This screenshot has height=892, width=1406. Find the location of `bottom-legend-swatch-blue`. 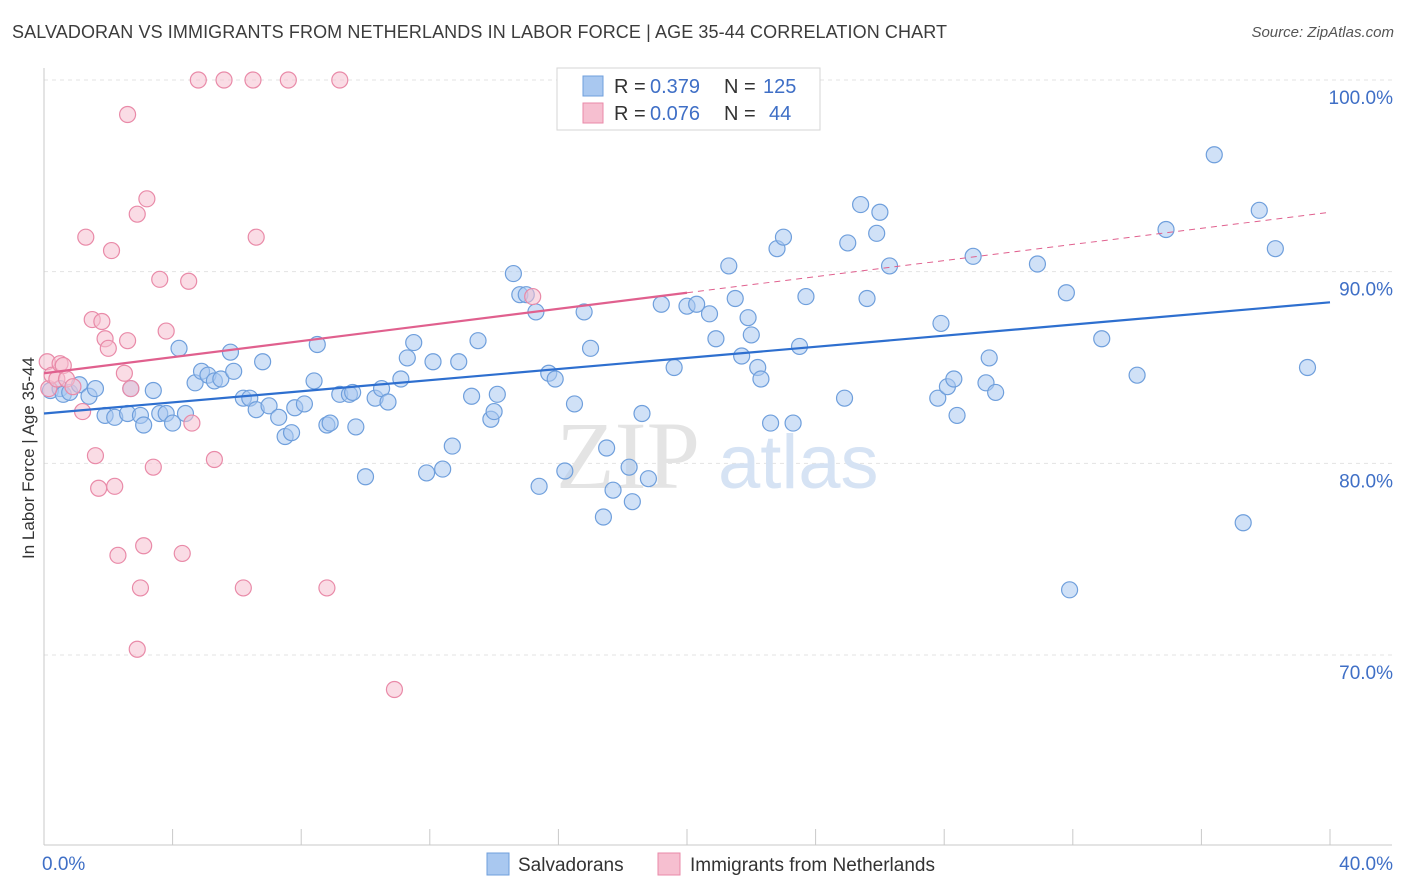

bottom-legend-swatch-blue is located at coordinates (498, 864).